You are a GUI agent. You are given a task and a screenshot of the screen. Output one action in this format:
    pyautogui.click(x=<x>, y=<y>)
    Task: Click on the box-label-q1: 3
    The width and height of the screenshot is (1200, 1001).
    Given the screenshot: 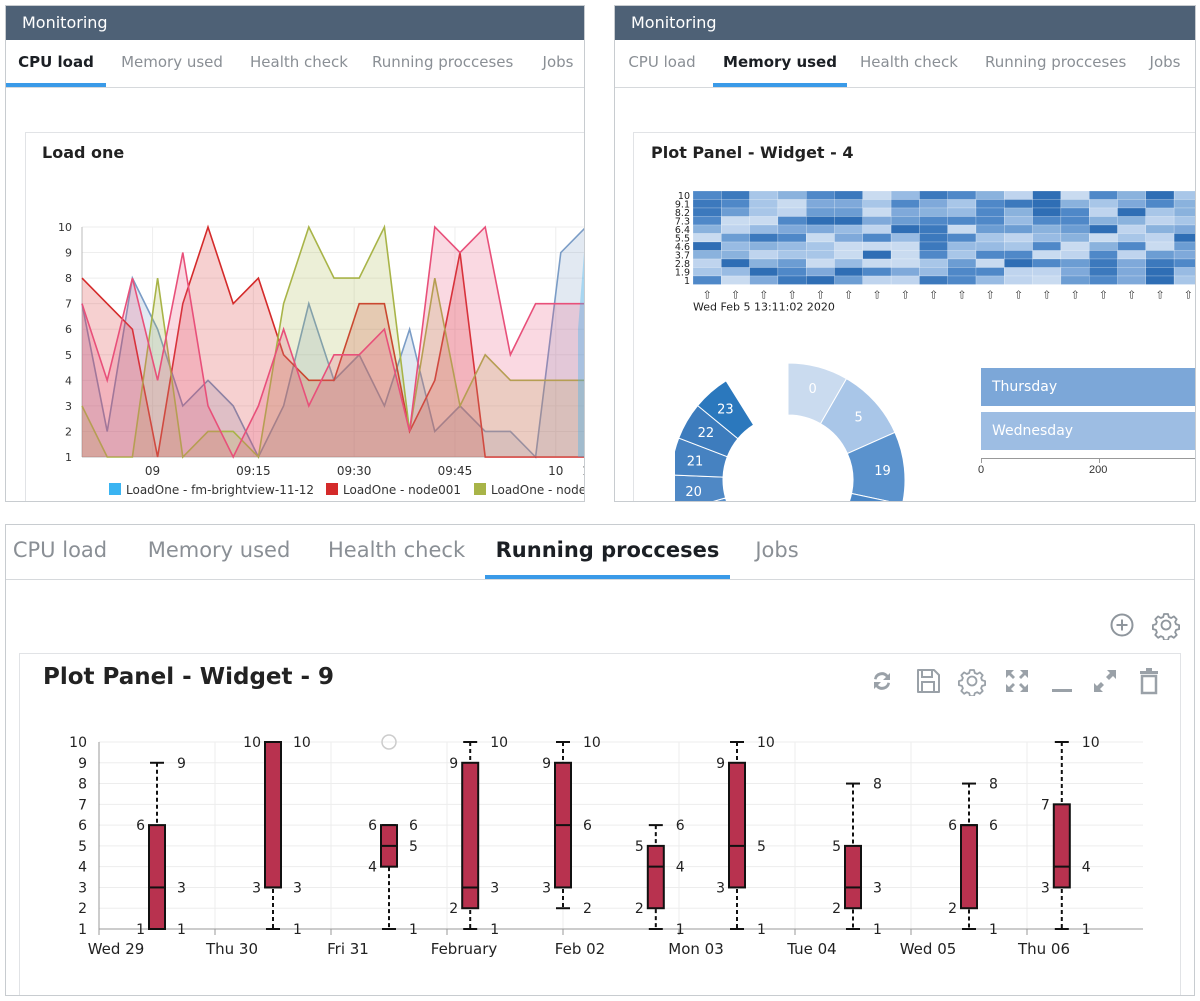 What is the action you would take?
    pyautogui.click(x=1045, y=888)
    